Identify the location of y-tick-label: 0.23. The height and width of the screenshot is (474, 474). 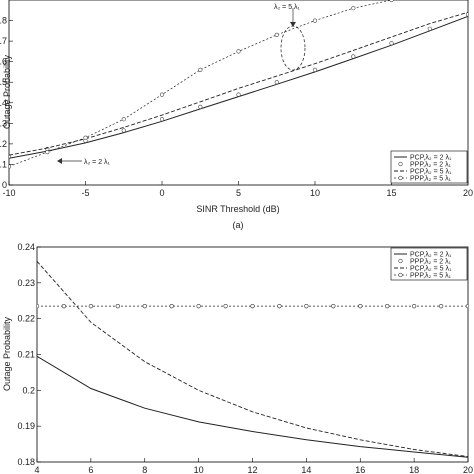
(26, 283).